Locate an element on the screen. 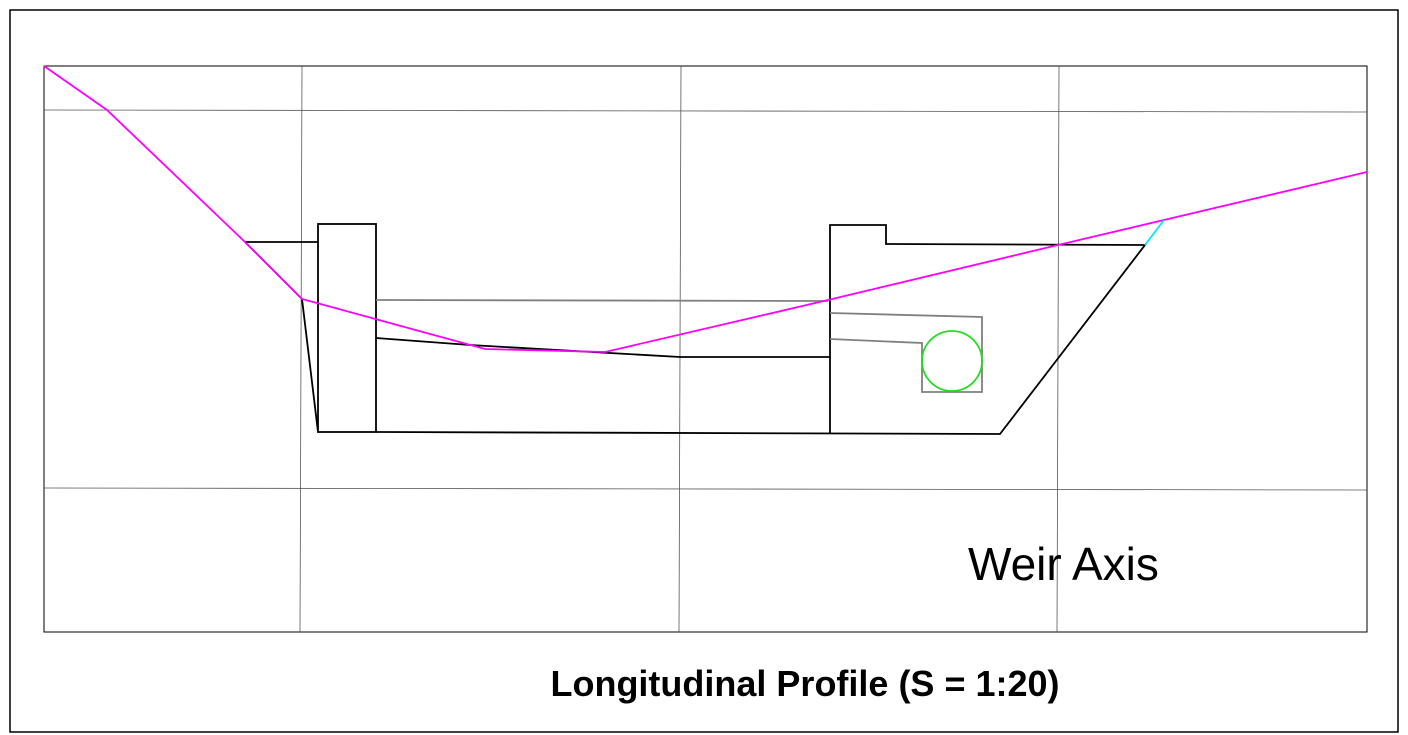 Image resolution: width=1408 pixels, height=735 pixels. pipe is located at coordinates (952, 361).